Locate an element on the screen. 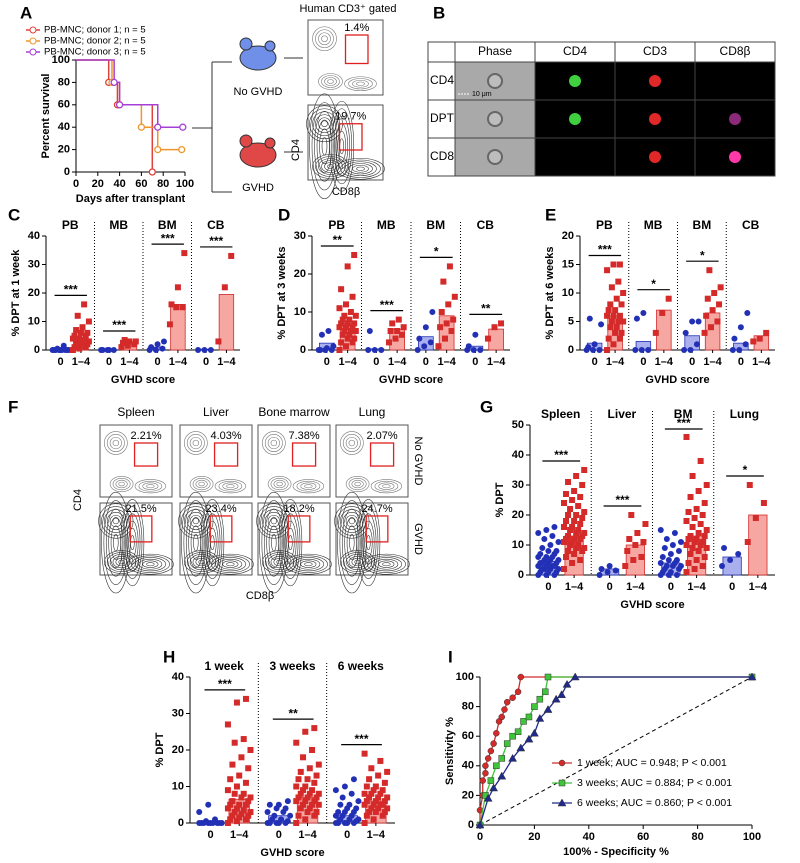  gate is located at coordinates (356, 49).